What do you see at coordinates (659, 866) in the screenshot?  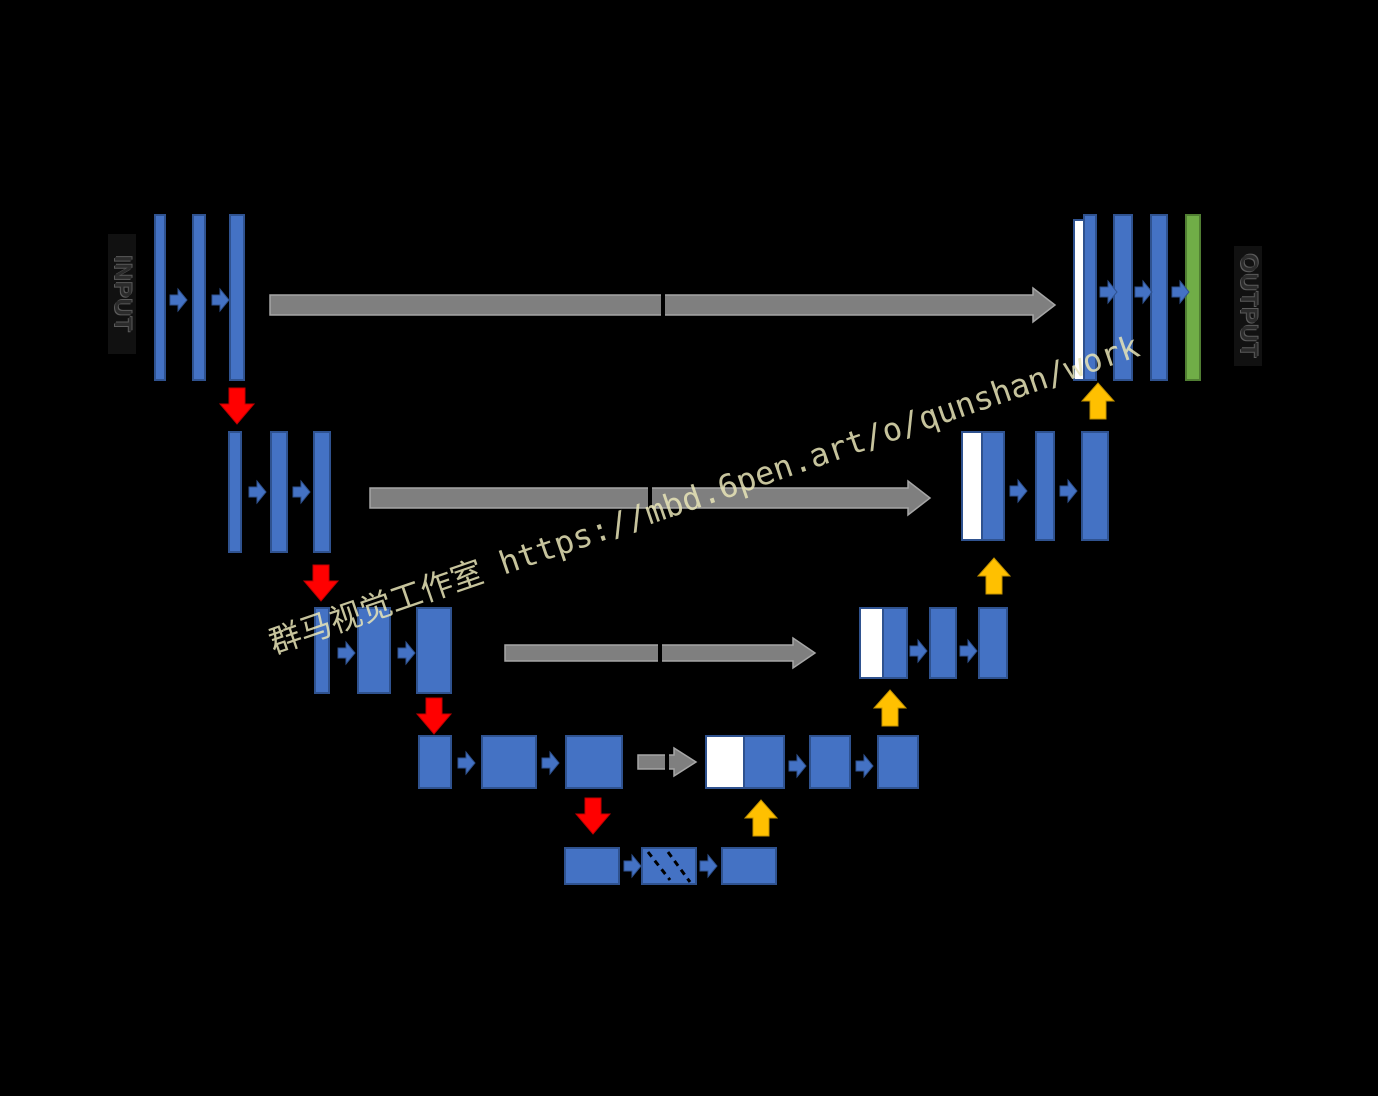 I see `dropout-mark` at bounding box center [659, 866].